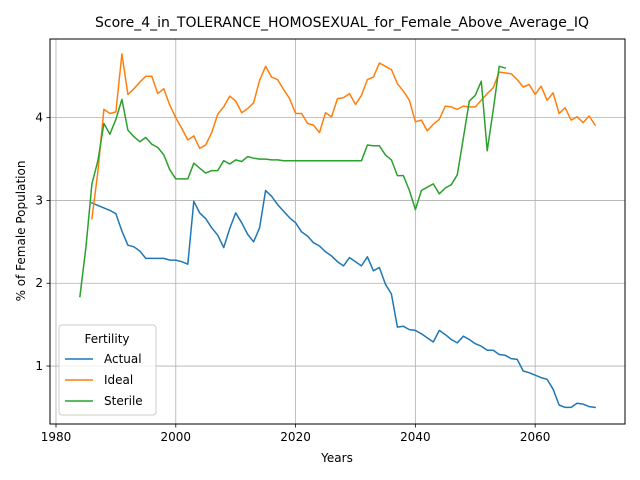 The height and width of the screenshot is (480, 640). Describe the element at coordinates (39, 283) in the screenshot. I see `y-tick-label: 2` at that location.